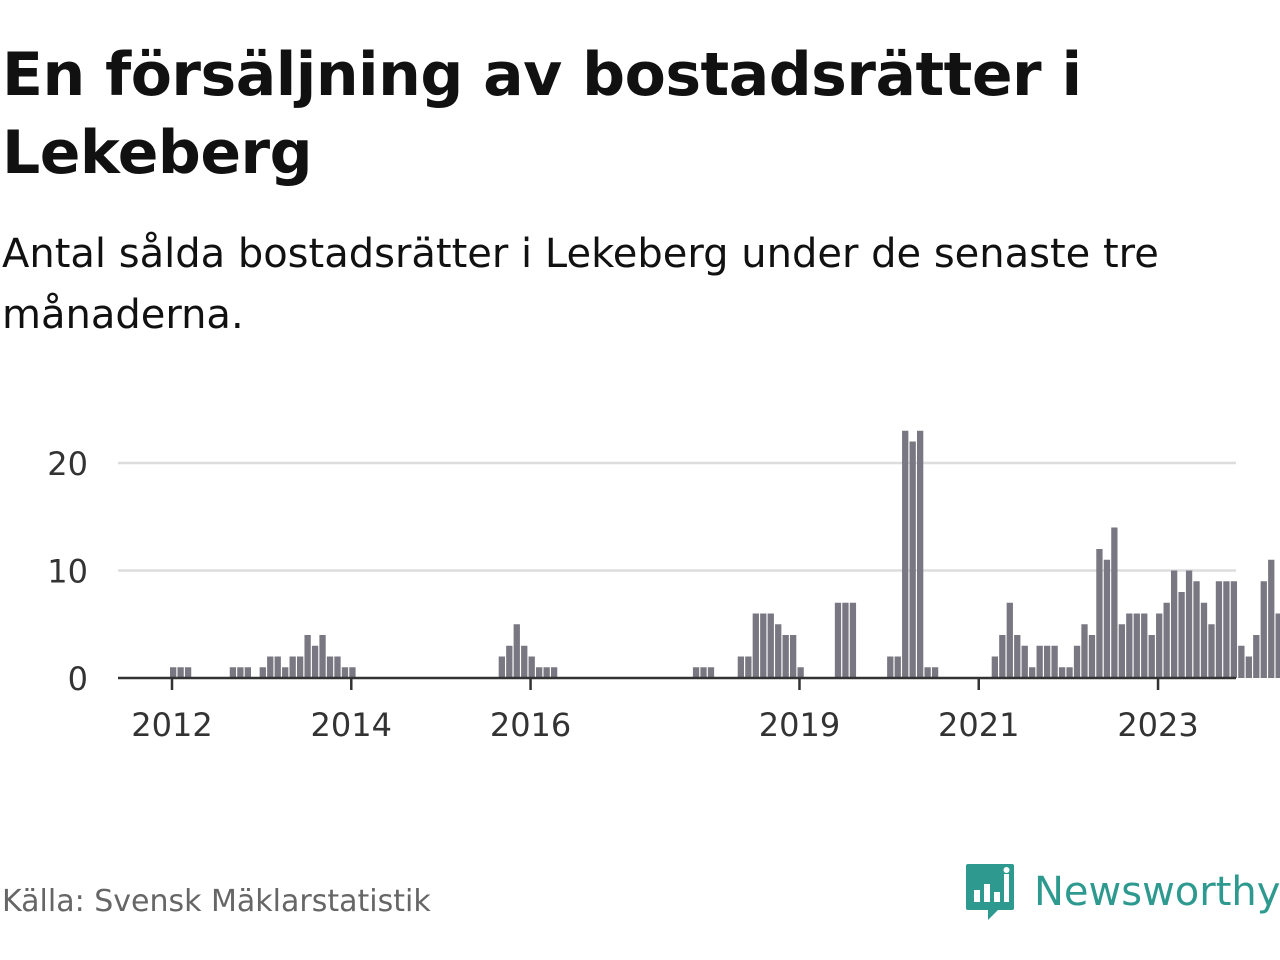 The height and width of the screenshot is (960, 1280). What do you see at coordinates (78, 679) in the screenshot?
I see `y-tick-label: 0` at bounding box center [78, 679].